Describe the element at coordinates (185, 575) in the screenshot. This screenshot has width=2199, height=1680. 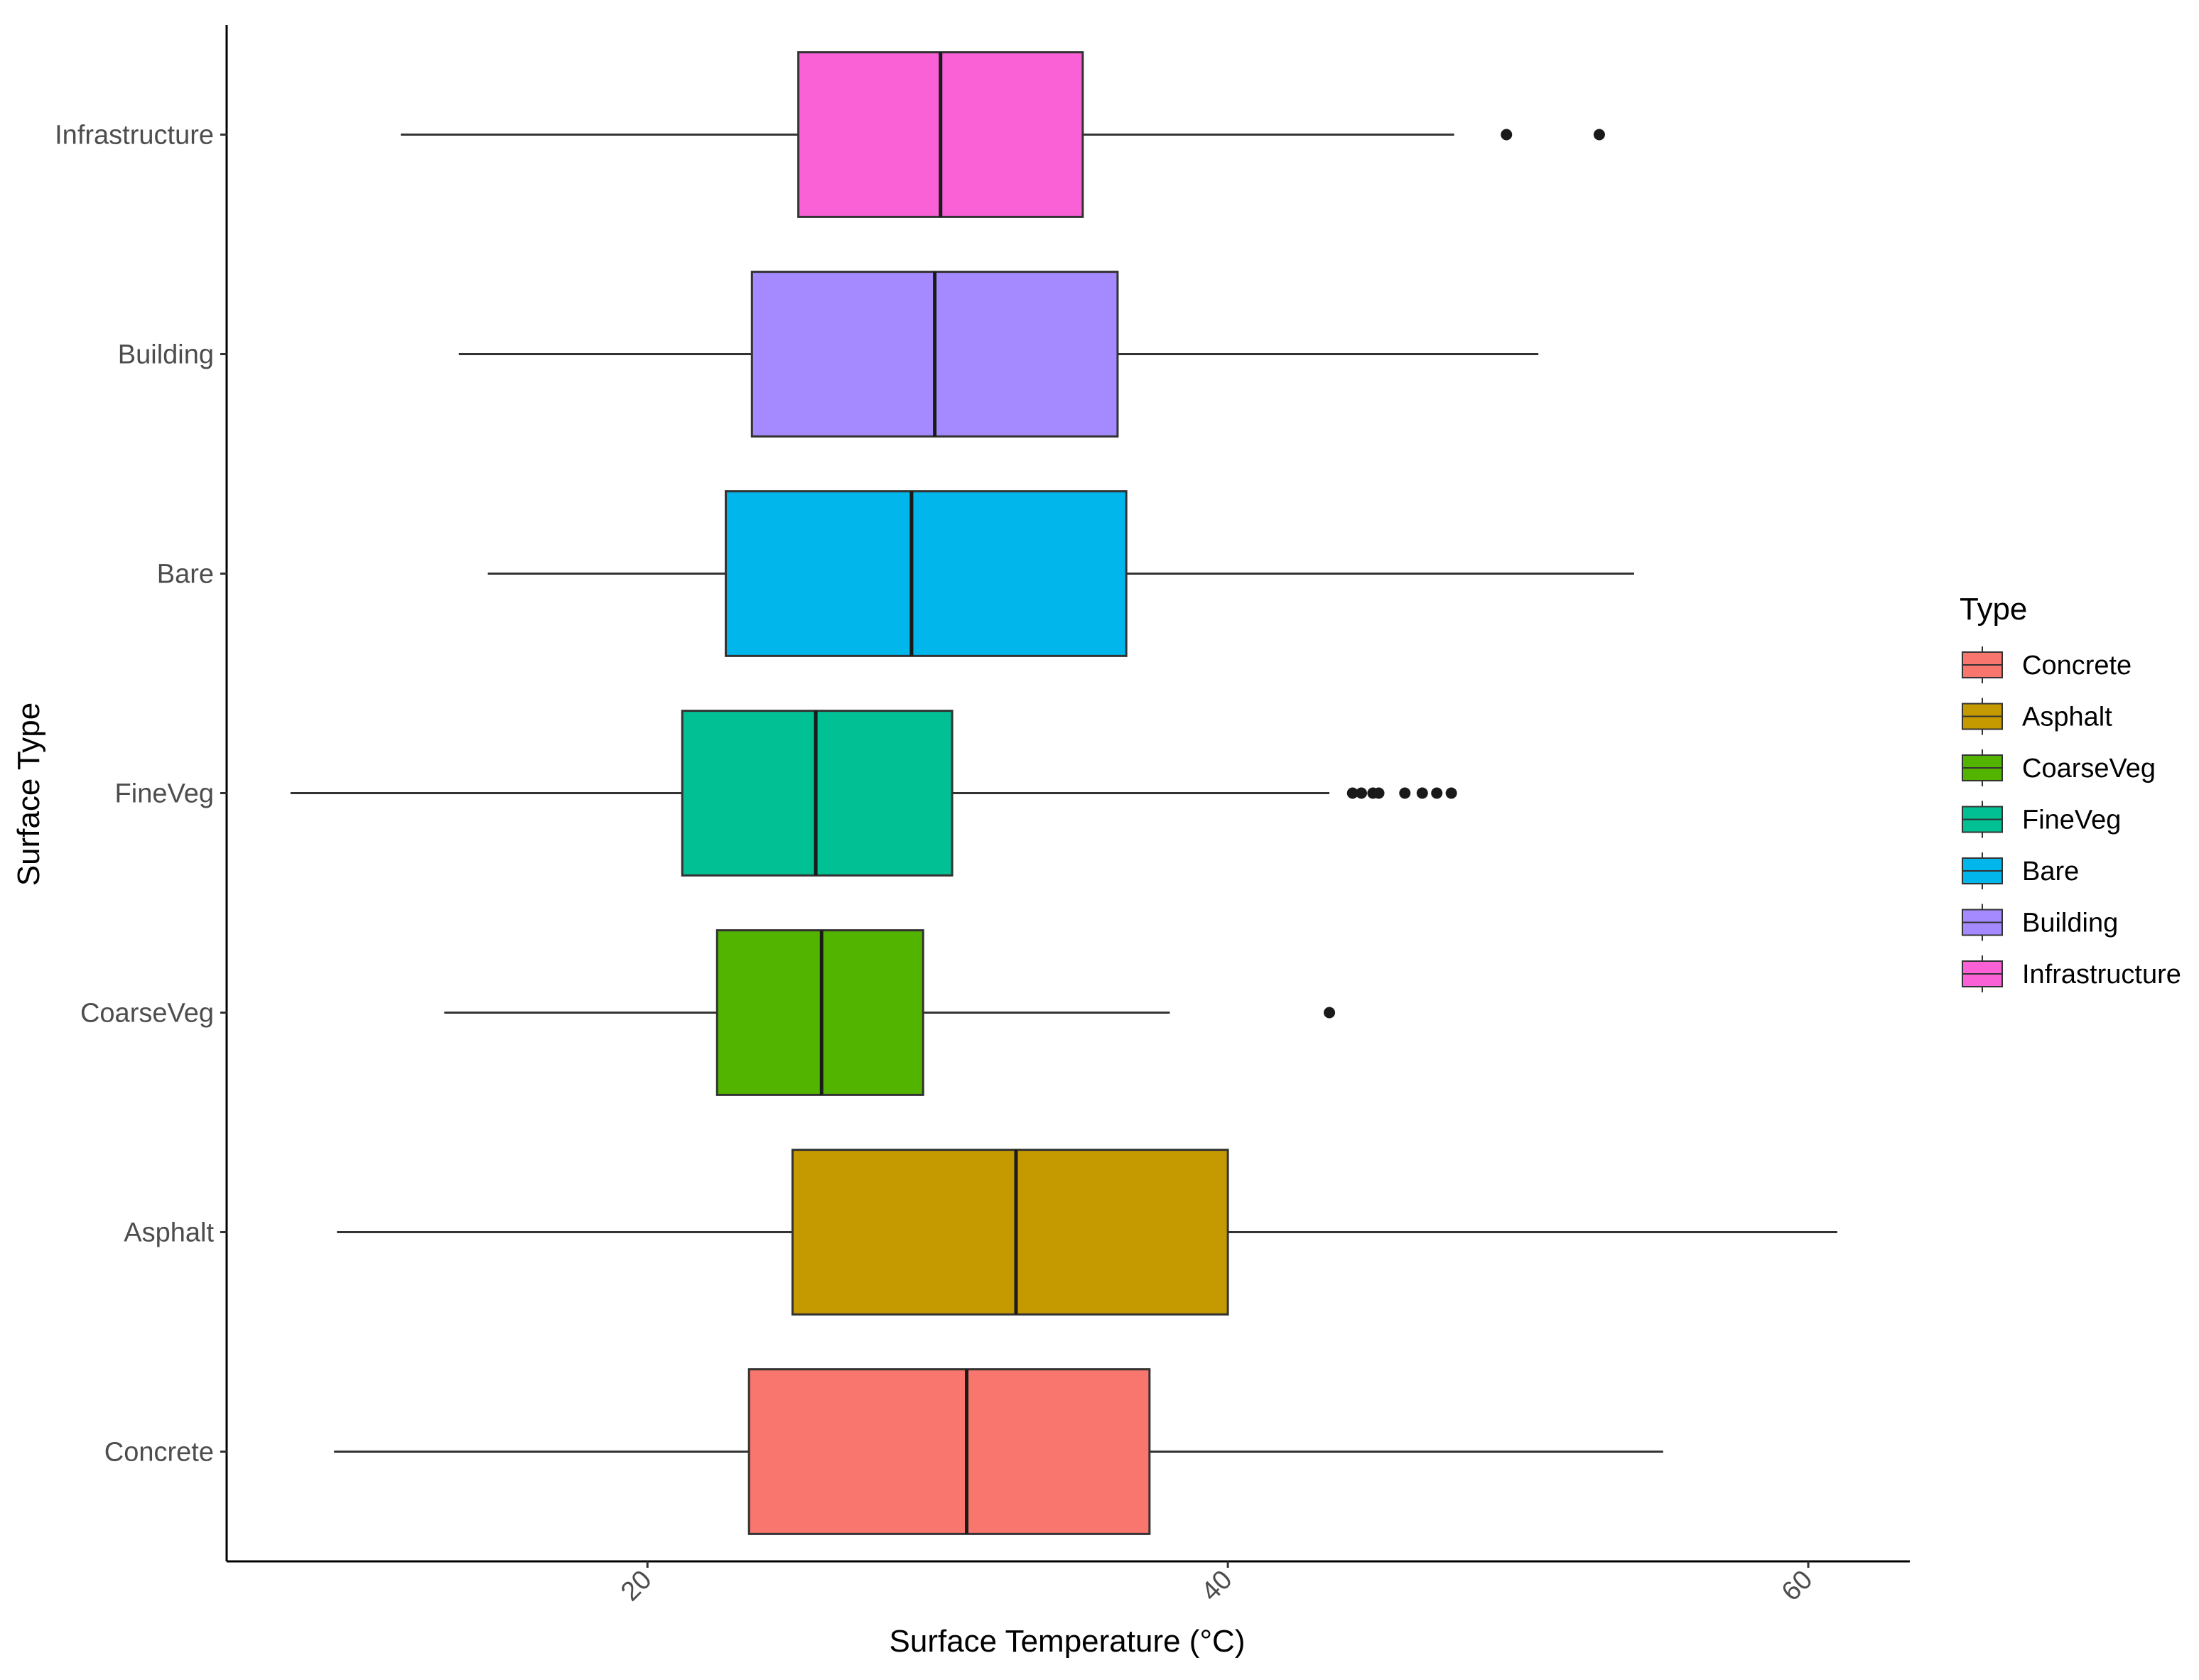
I see `y-tick-label-bare: Bare` at that location.